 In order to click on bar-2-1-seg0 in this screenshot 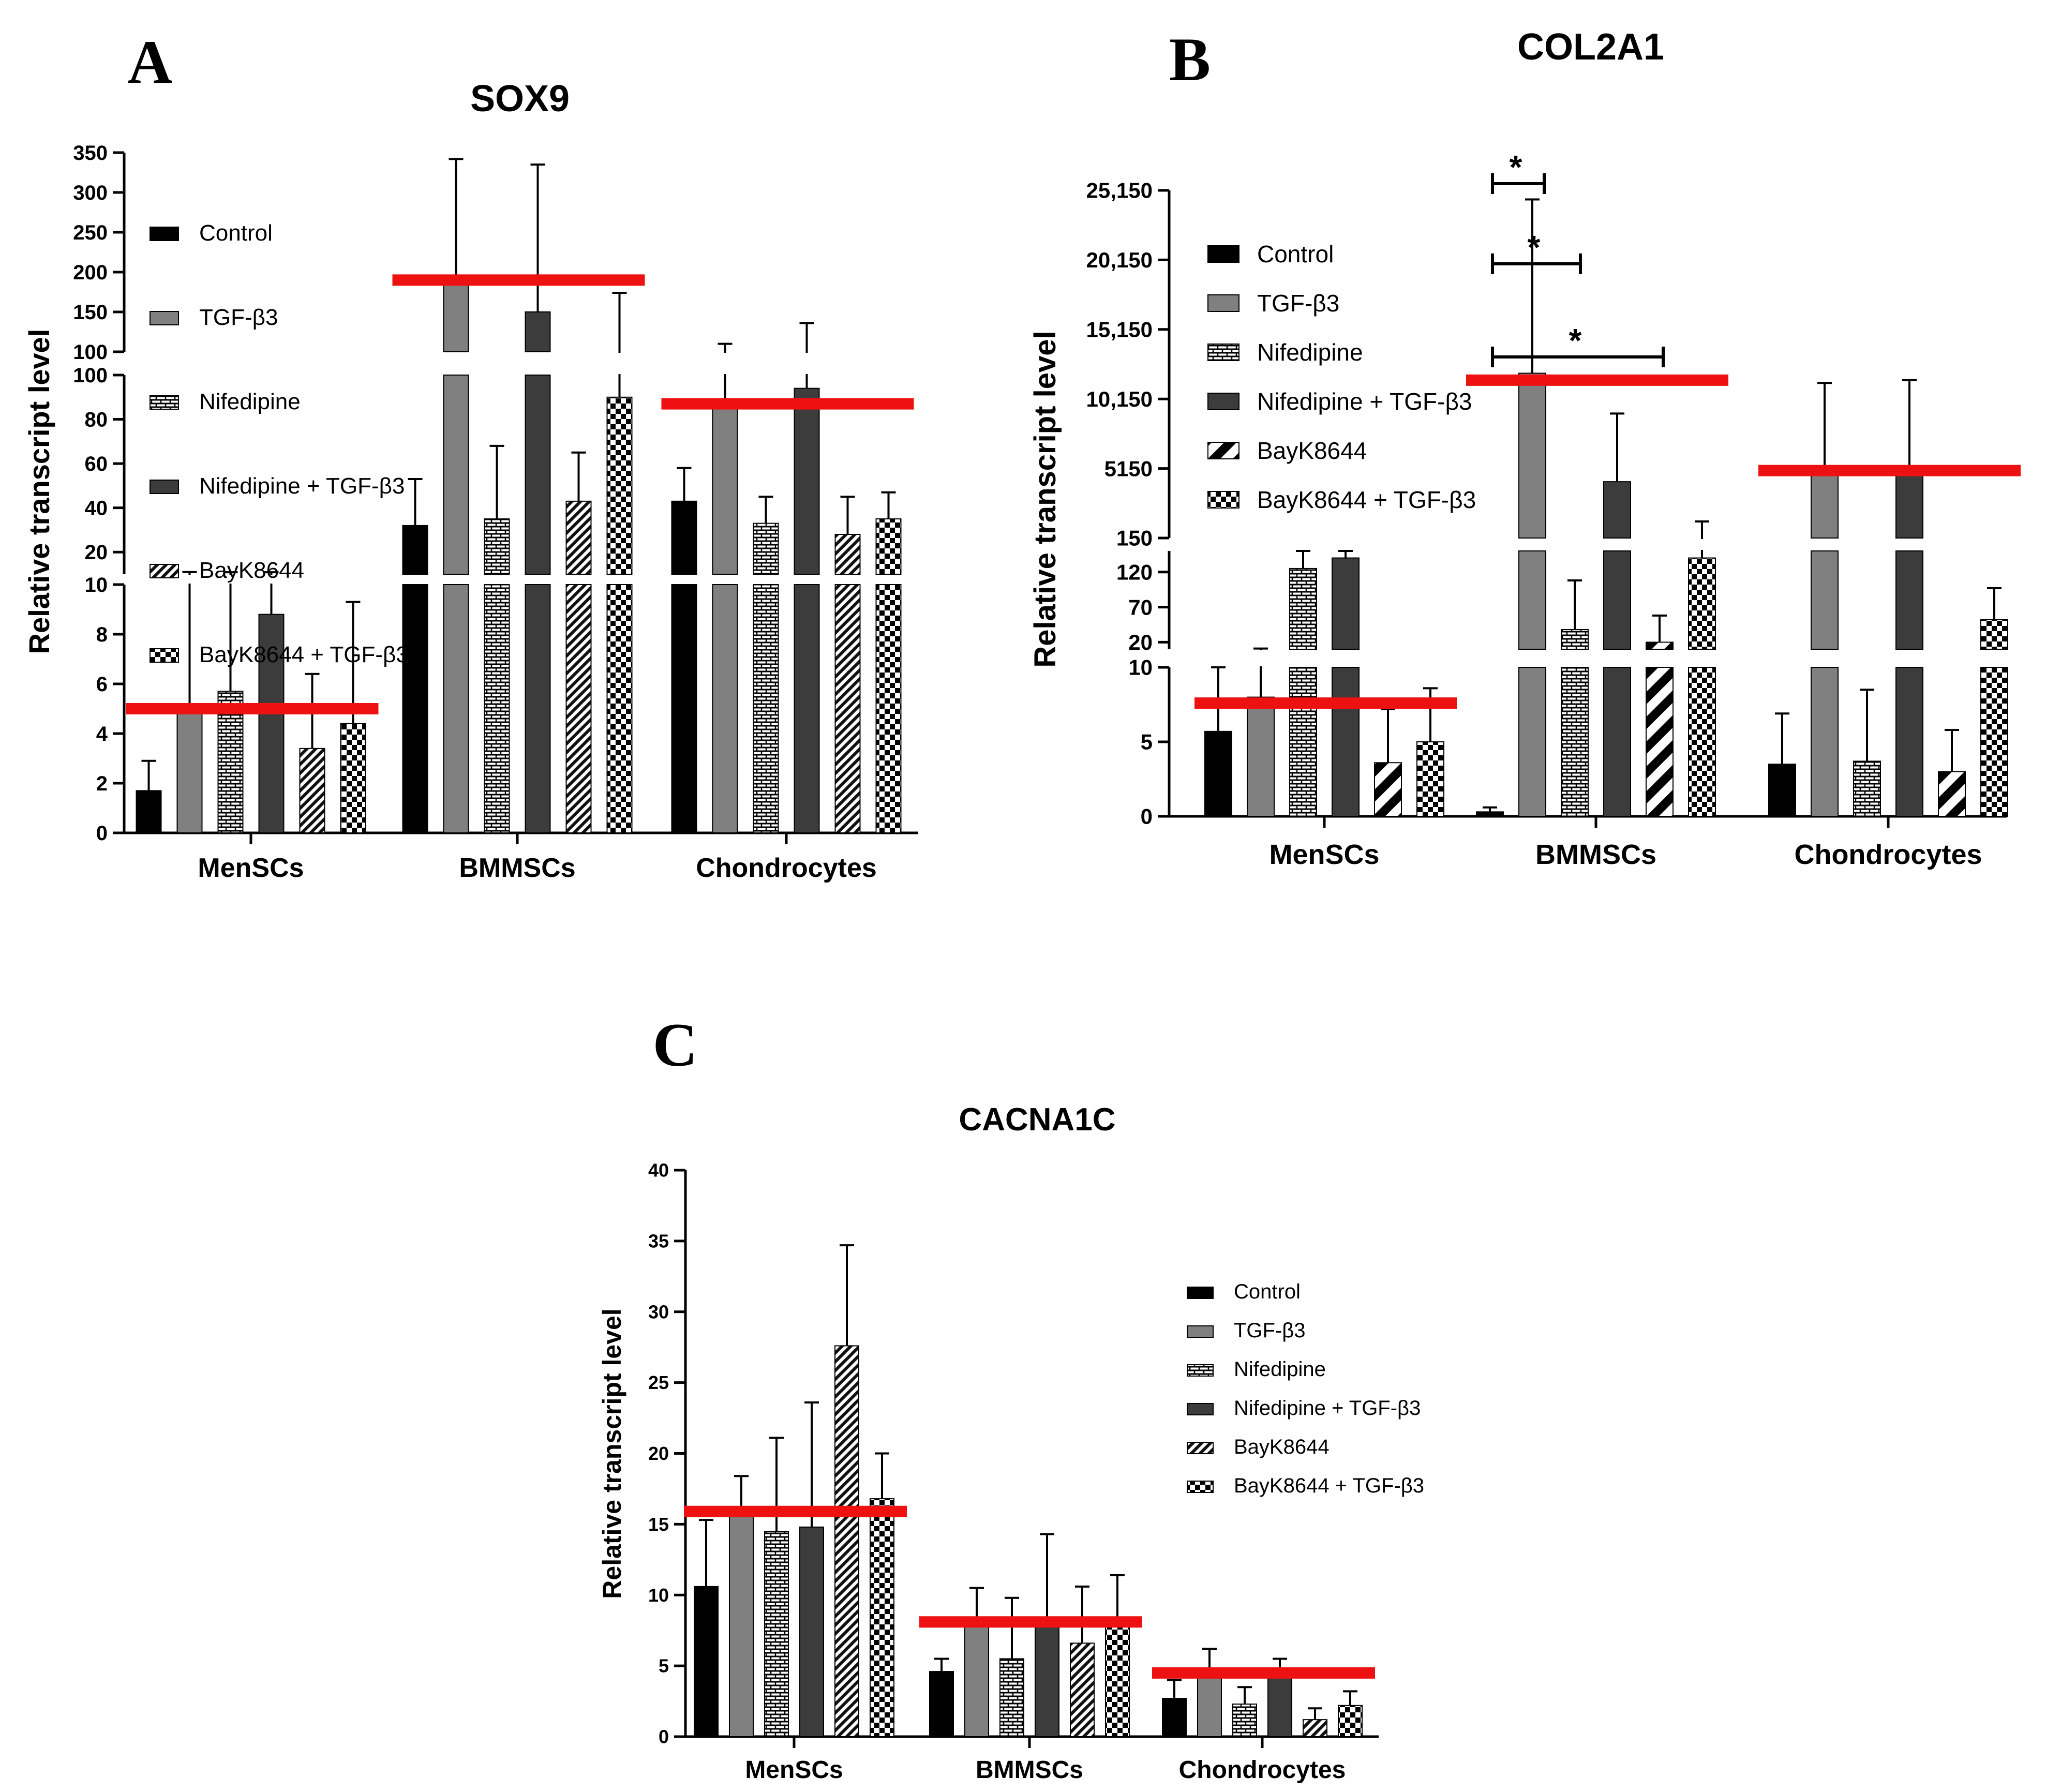, I will do `click(1575, 742)`.